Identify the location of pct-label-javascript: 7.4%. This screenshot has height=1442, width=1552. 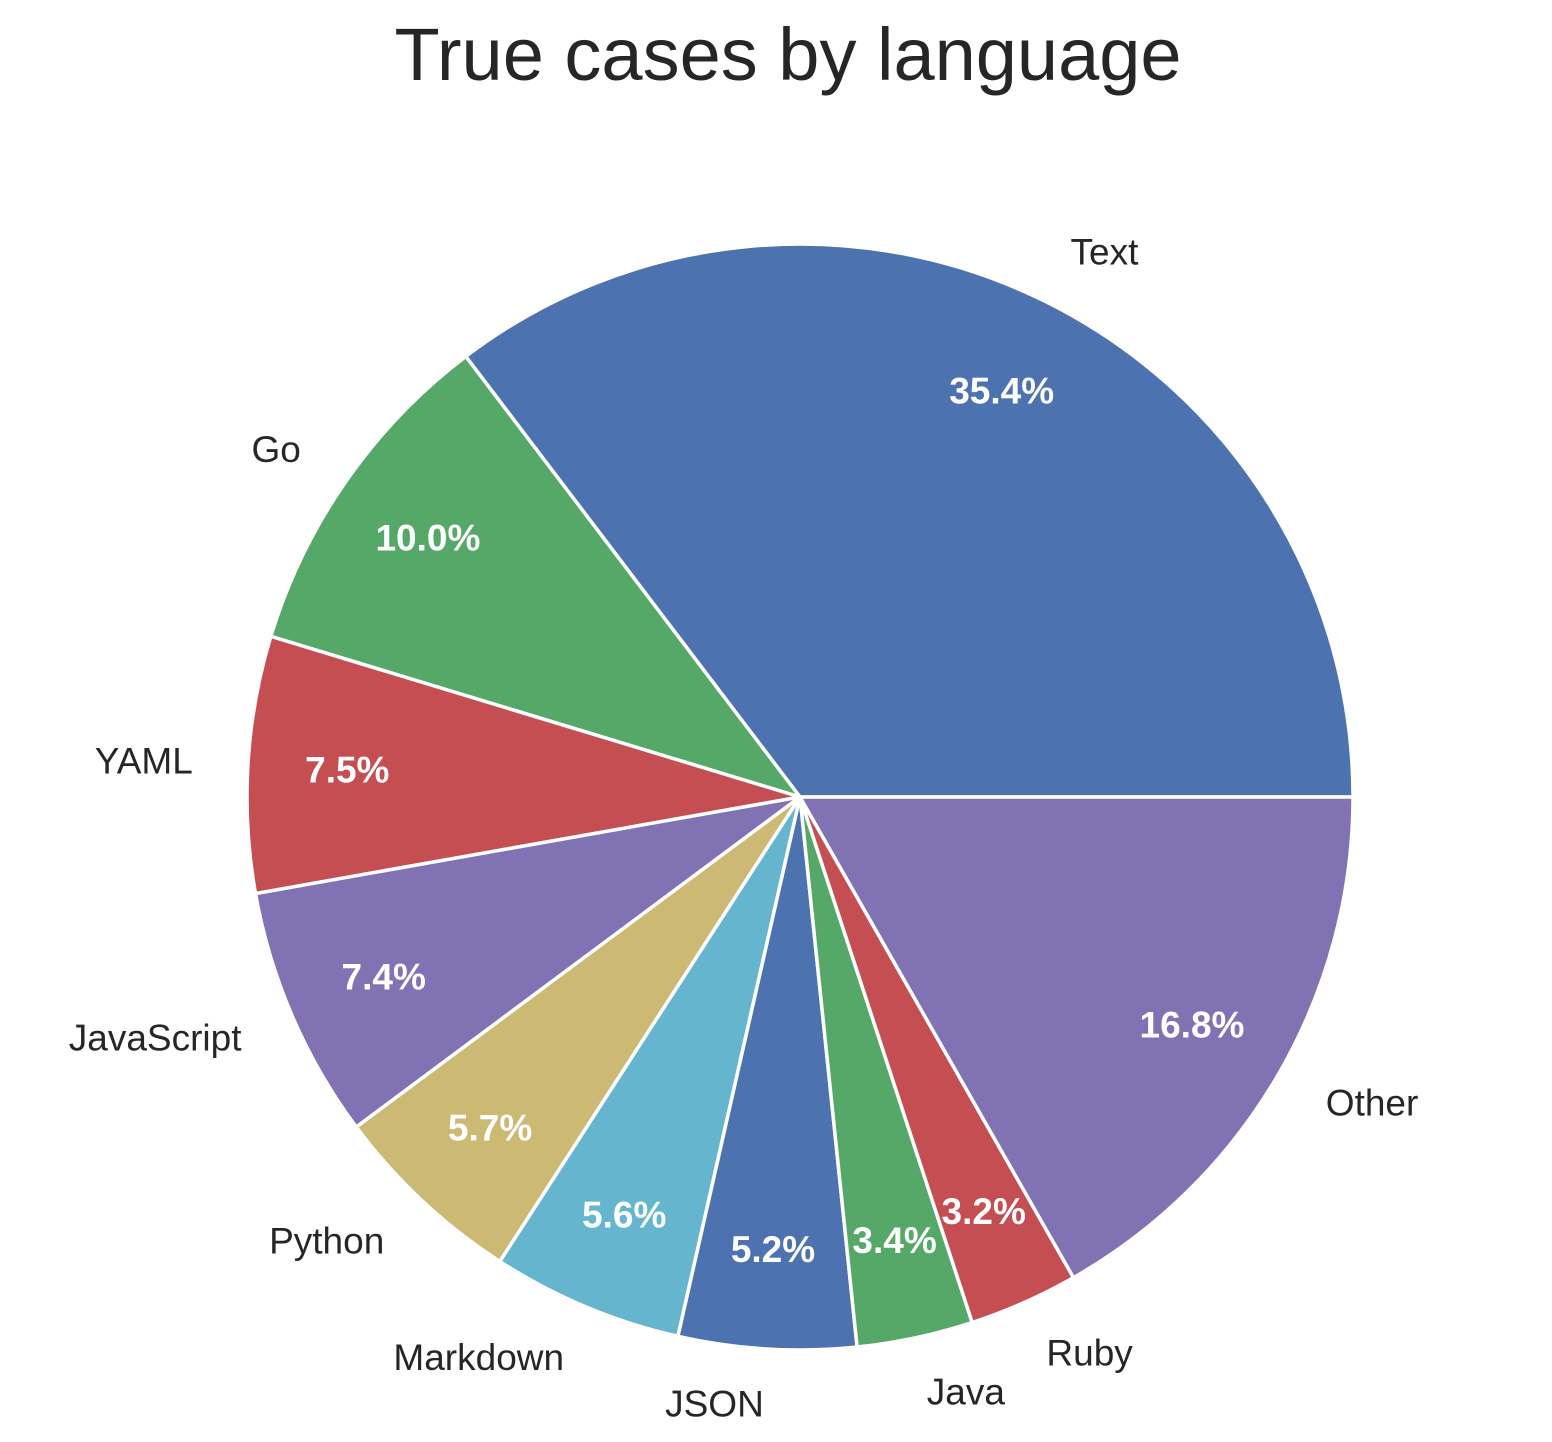
(384, 976).